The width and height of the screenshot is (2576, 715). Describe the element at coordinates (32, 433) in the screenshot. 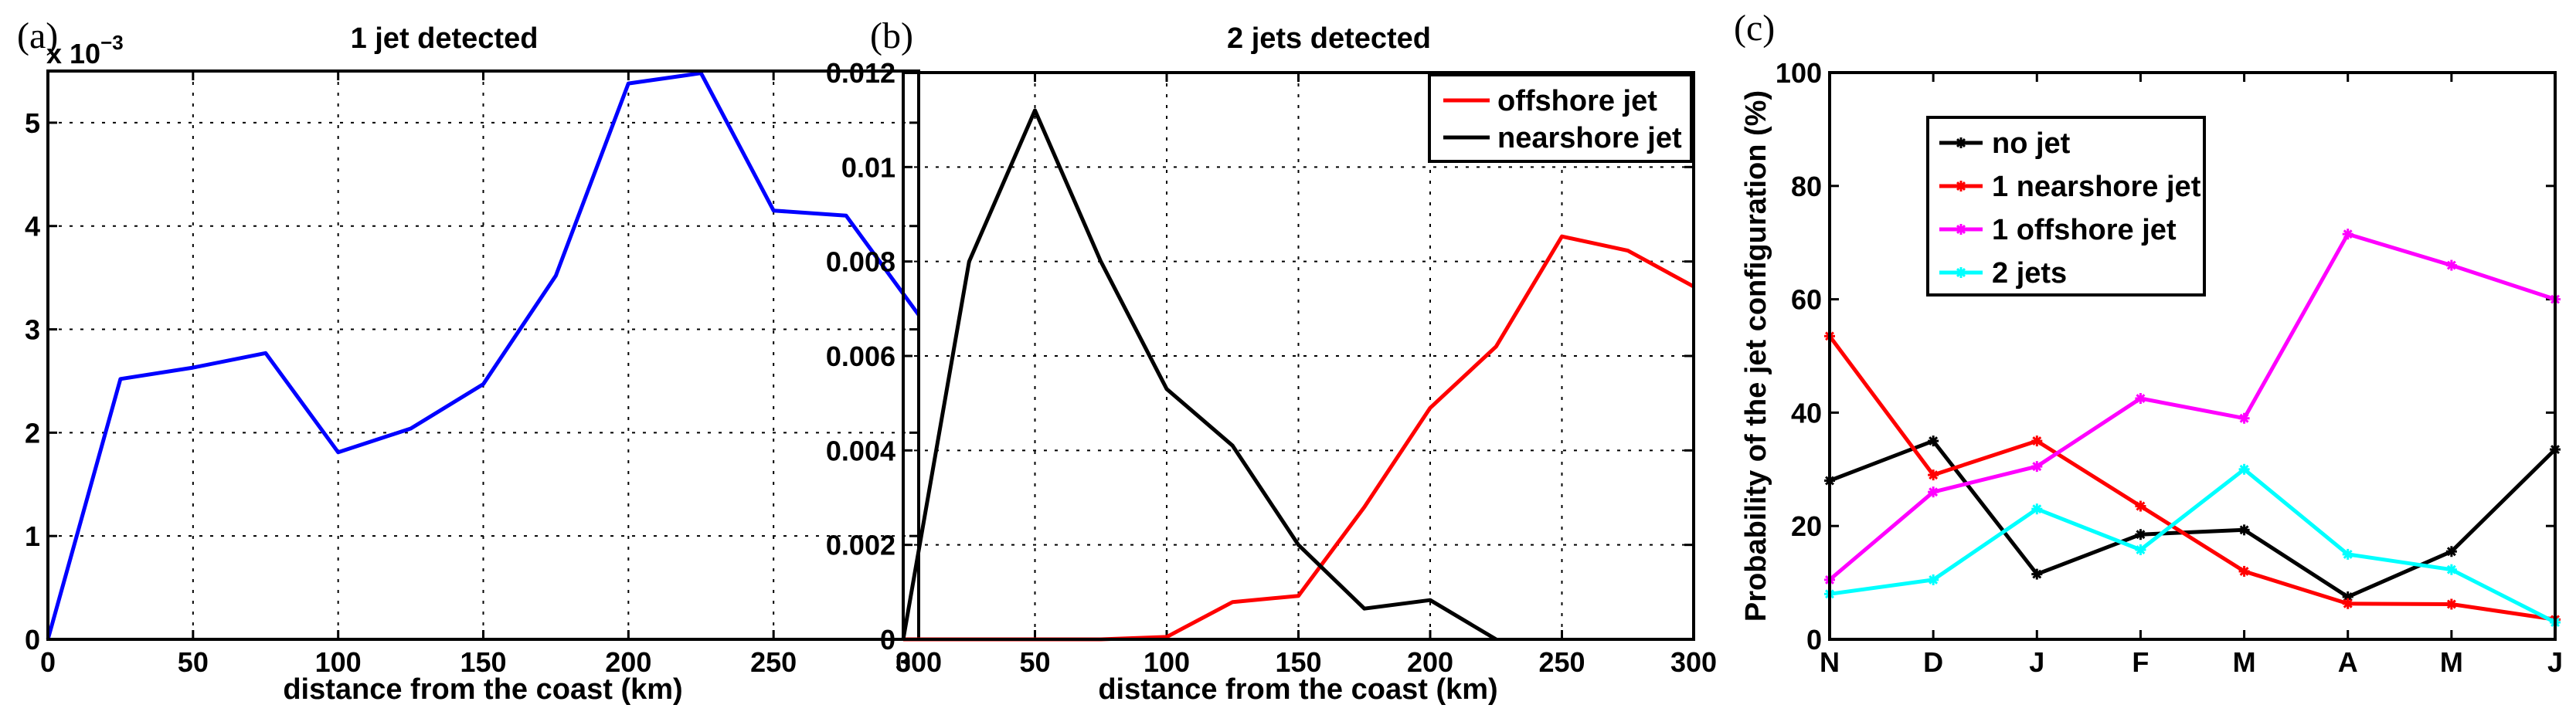

I see `panel-a-y-tick-label: 2` at that location.